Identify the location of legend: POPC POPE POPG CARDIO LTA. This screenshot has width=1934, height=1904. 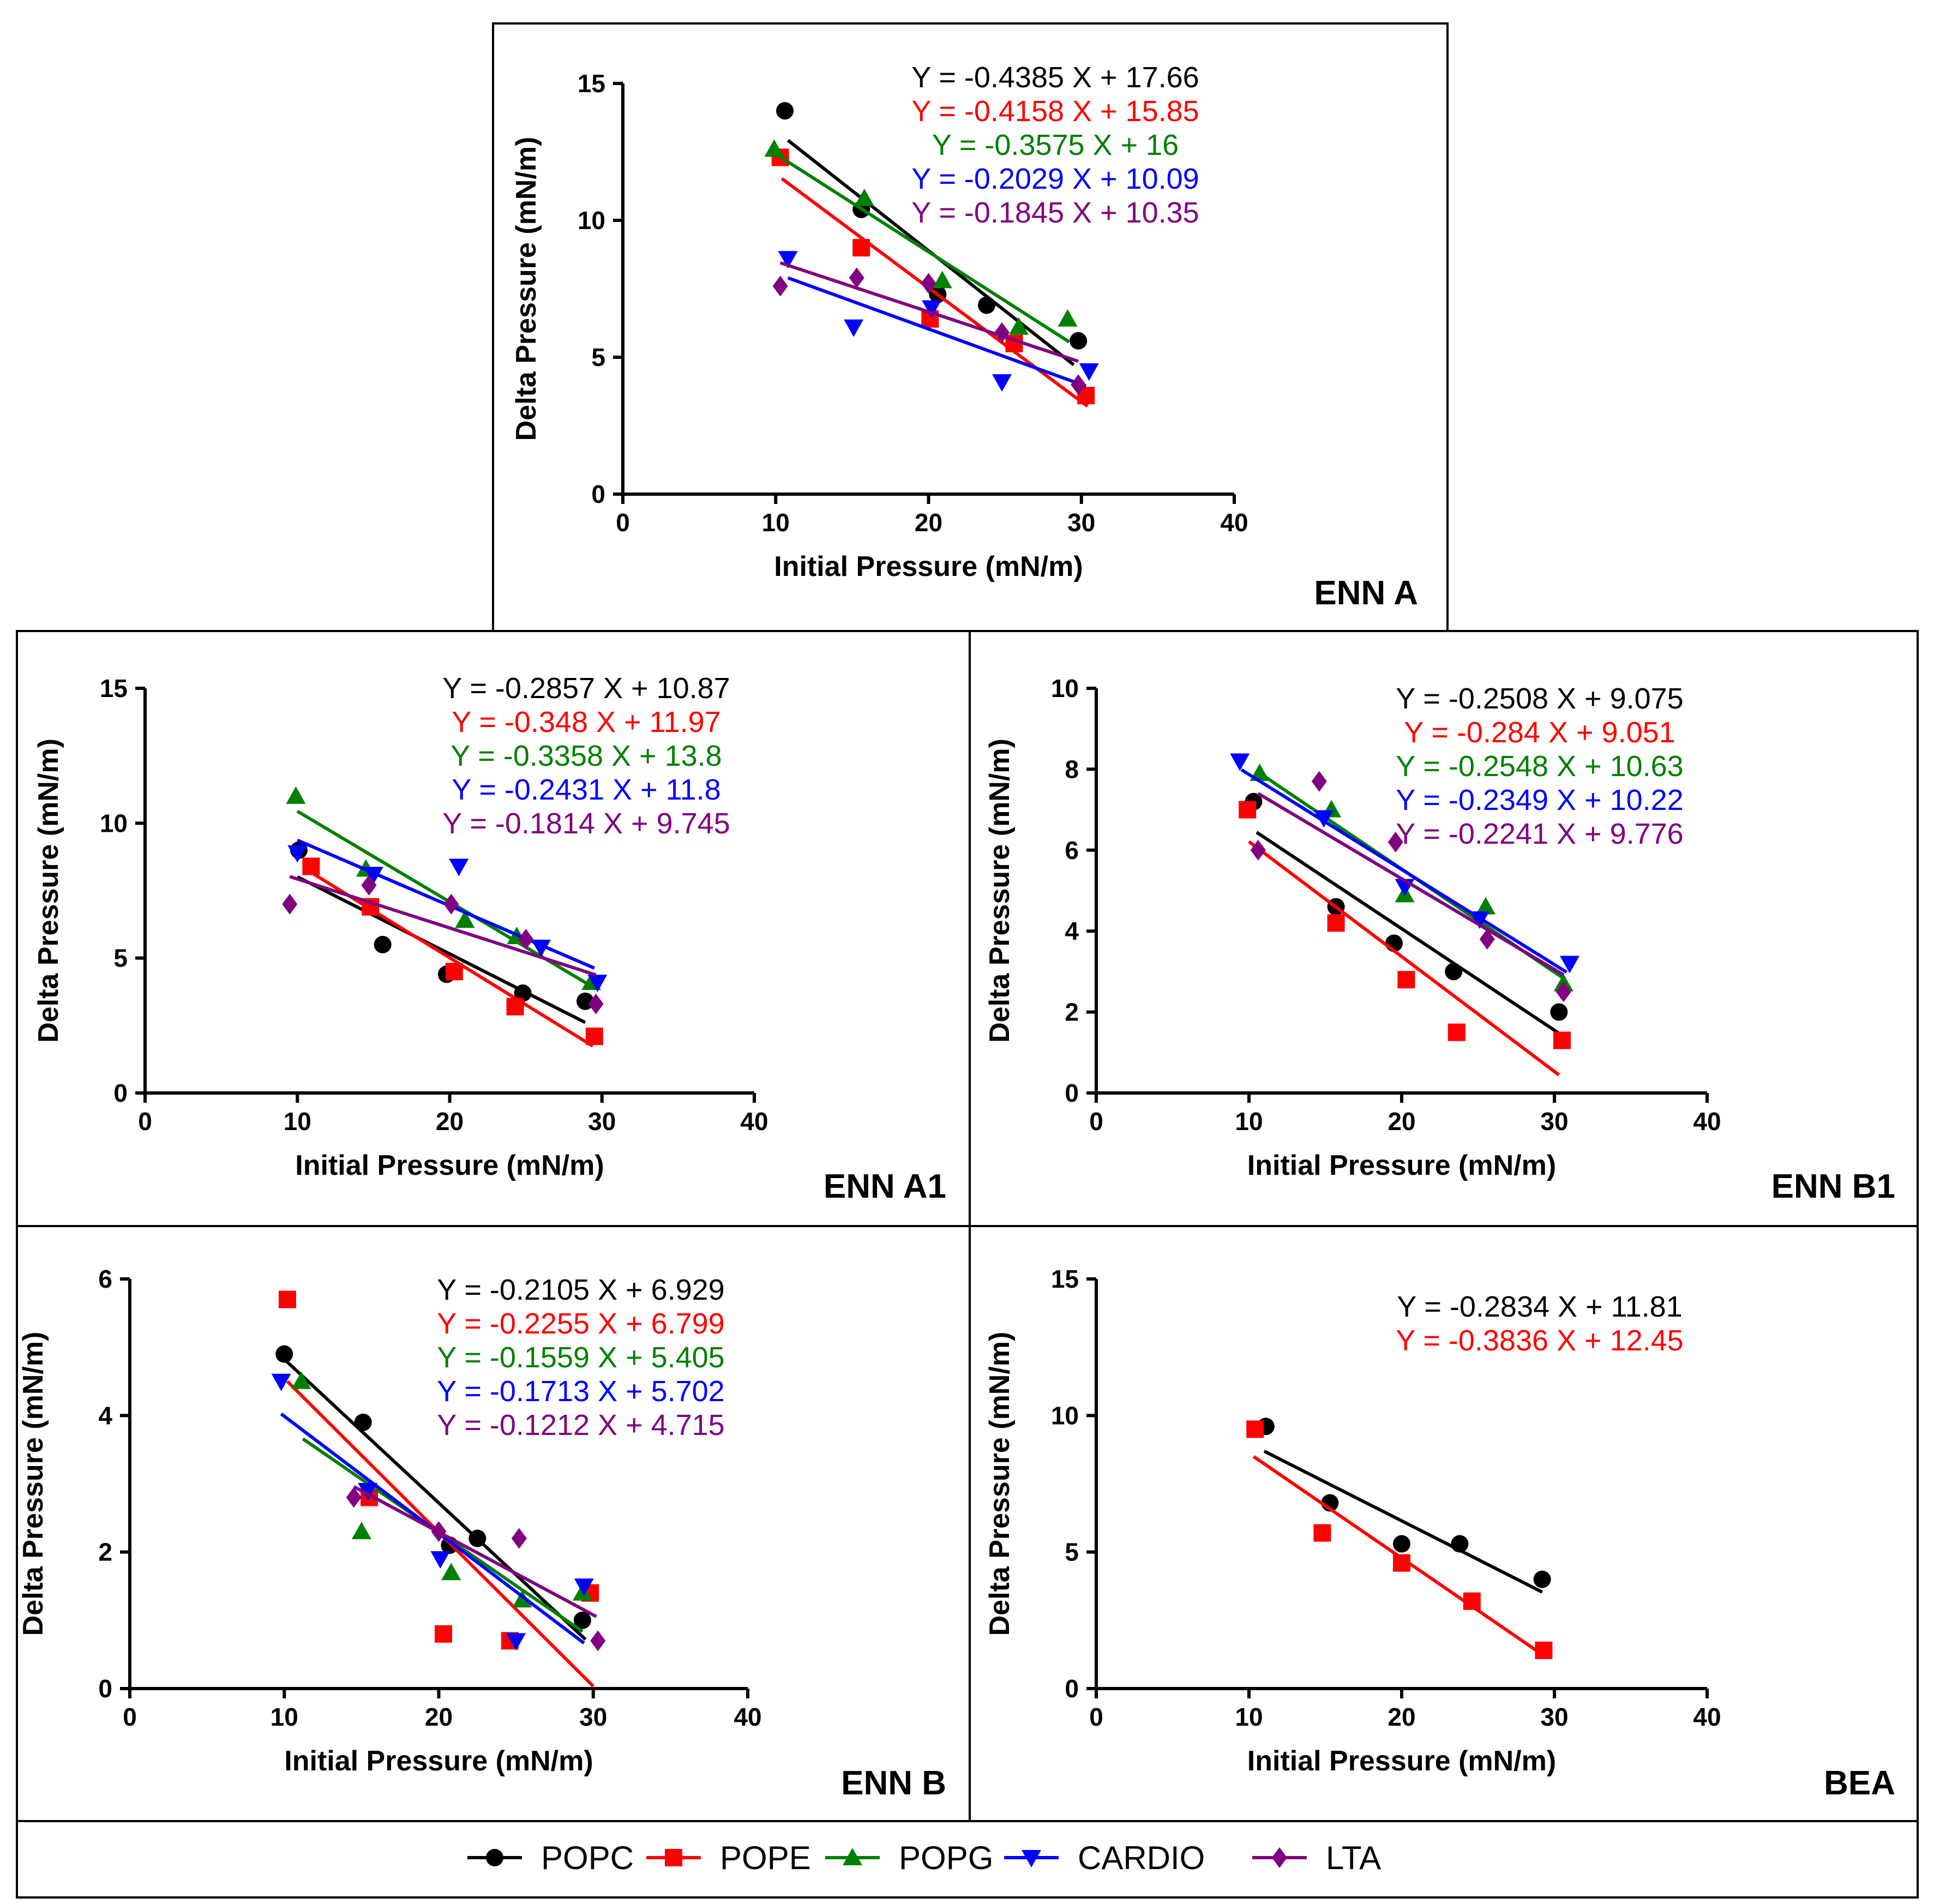
(924, 1858).